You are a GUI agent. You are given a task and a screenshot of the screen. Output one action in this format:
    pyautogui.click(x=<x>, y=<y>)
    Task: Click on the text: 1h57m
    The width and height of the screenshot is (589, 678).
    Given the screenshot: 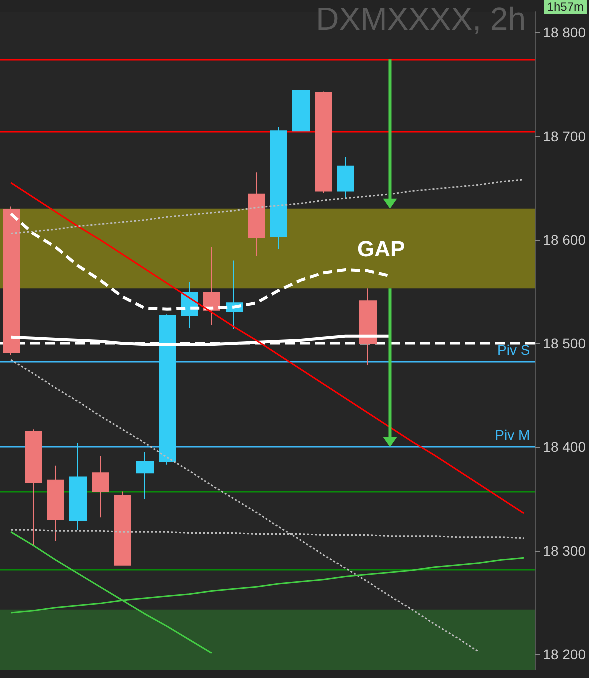 What is the action you would take?
    pyautogui.click(x=565, y=7)
    